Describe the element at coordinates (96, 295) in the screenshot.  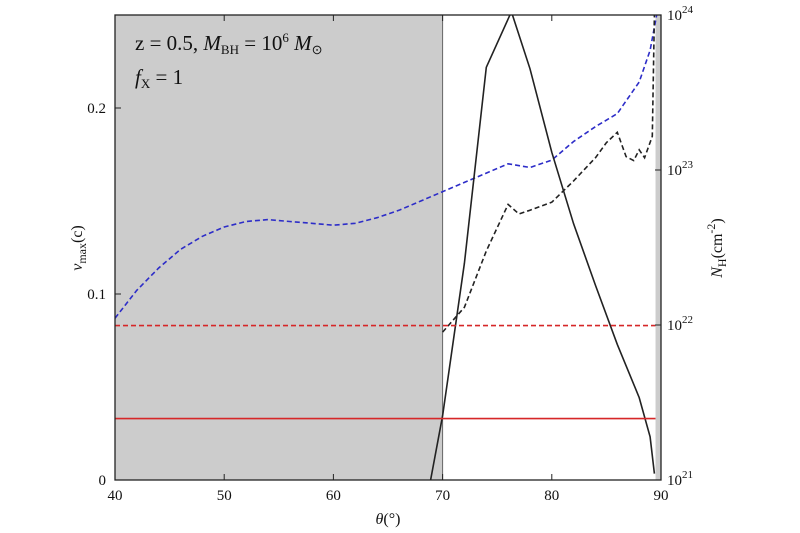
I see `y-left-tick-label: 0.1` at that location.